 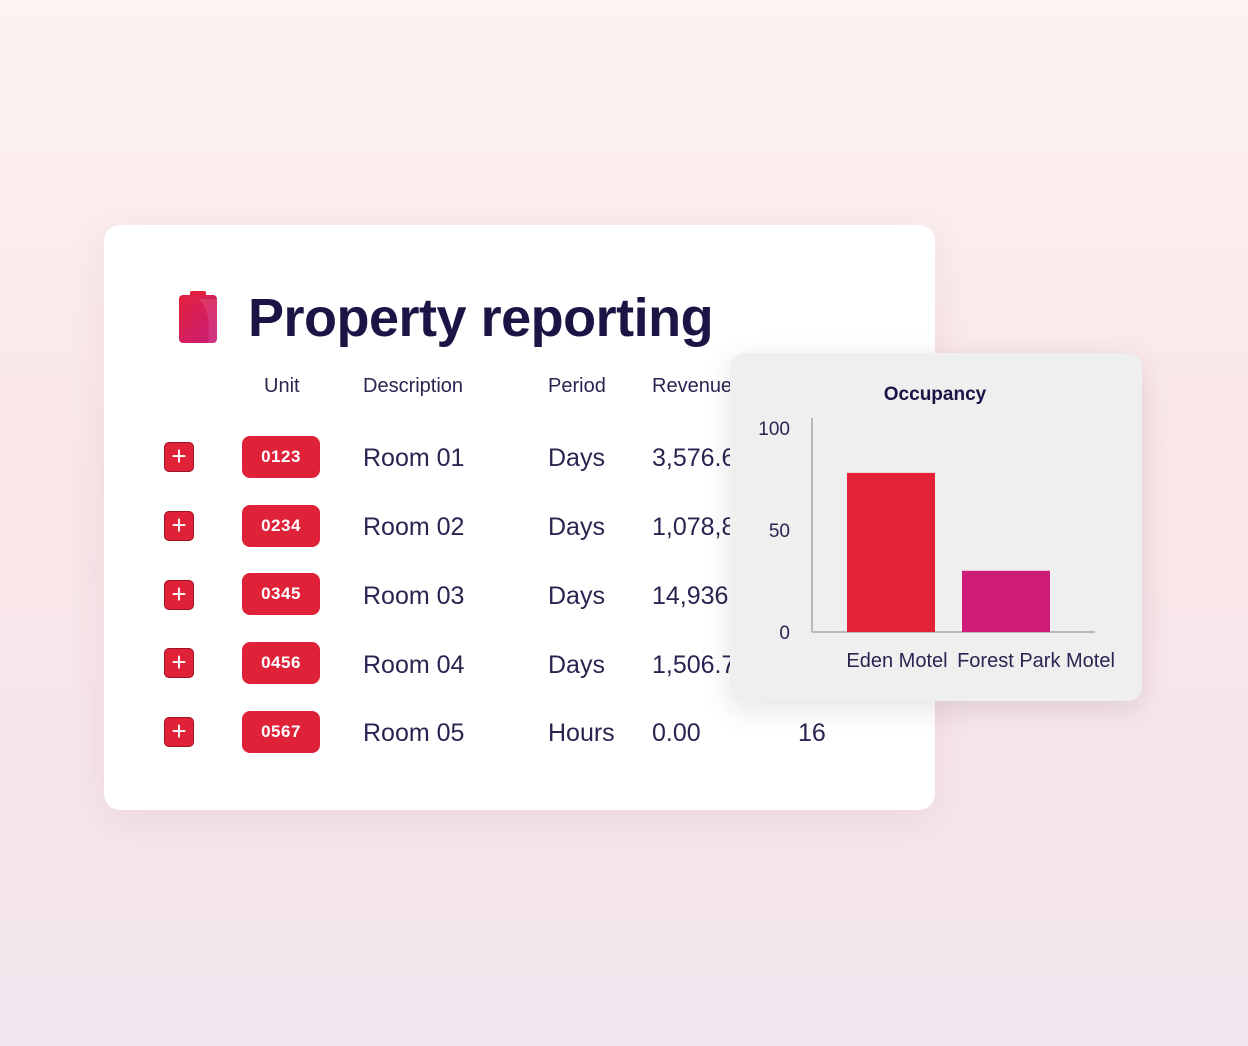 I want to click on x-tick-label: Forest Park Motel, so click(x=1036, y=661).